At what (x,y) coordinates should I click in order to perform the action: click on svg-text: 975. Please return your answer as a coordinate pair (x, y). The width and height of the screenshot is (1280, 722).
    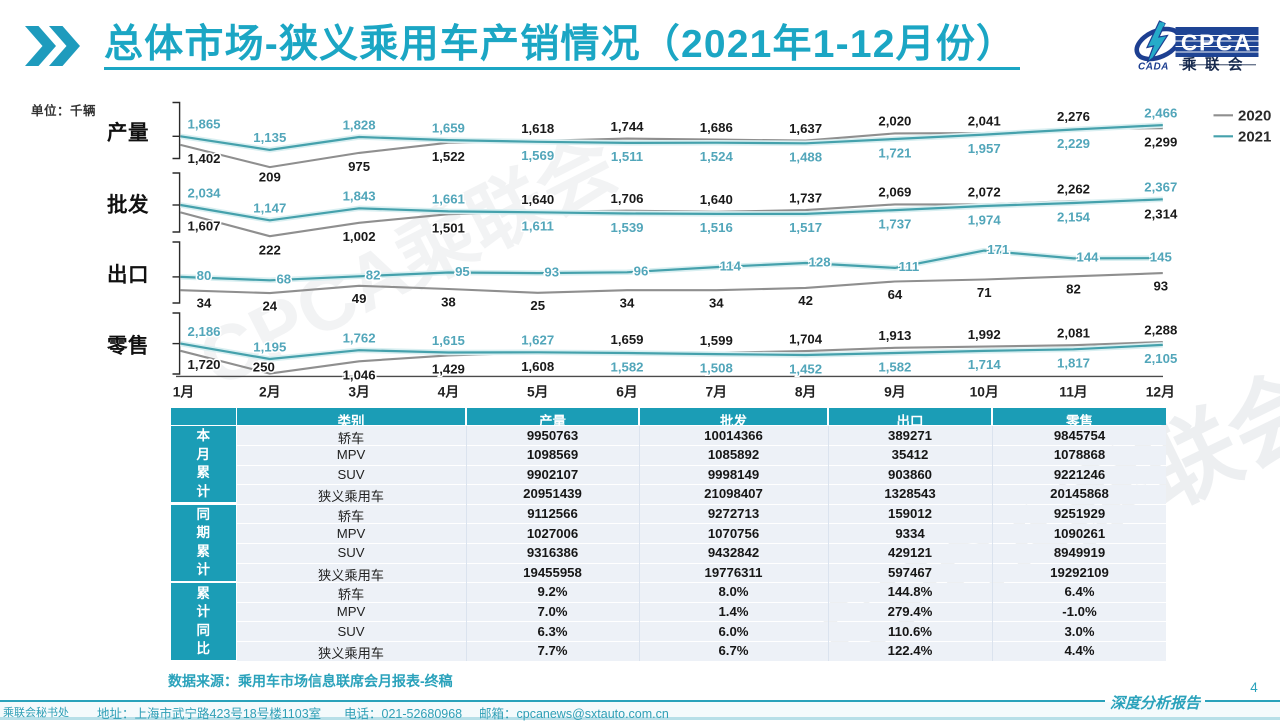
    Looking at the image, I should click on (359, 166).